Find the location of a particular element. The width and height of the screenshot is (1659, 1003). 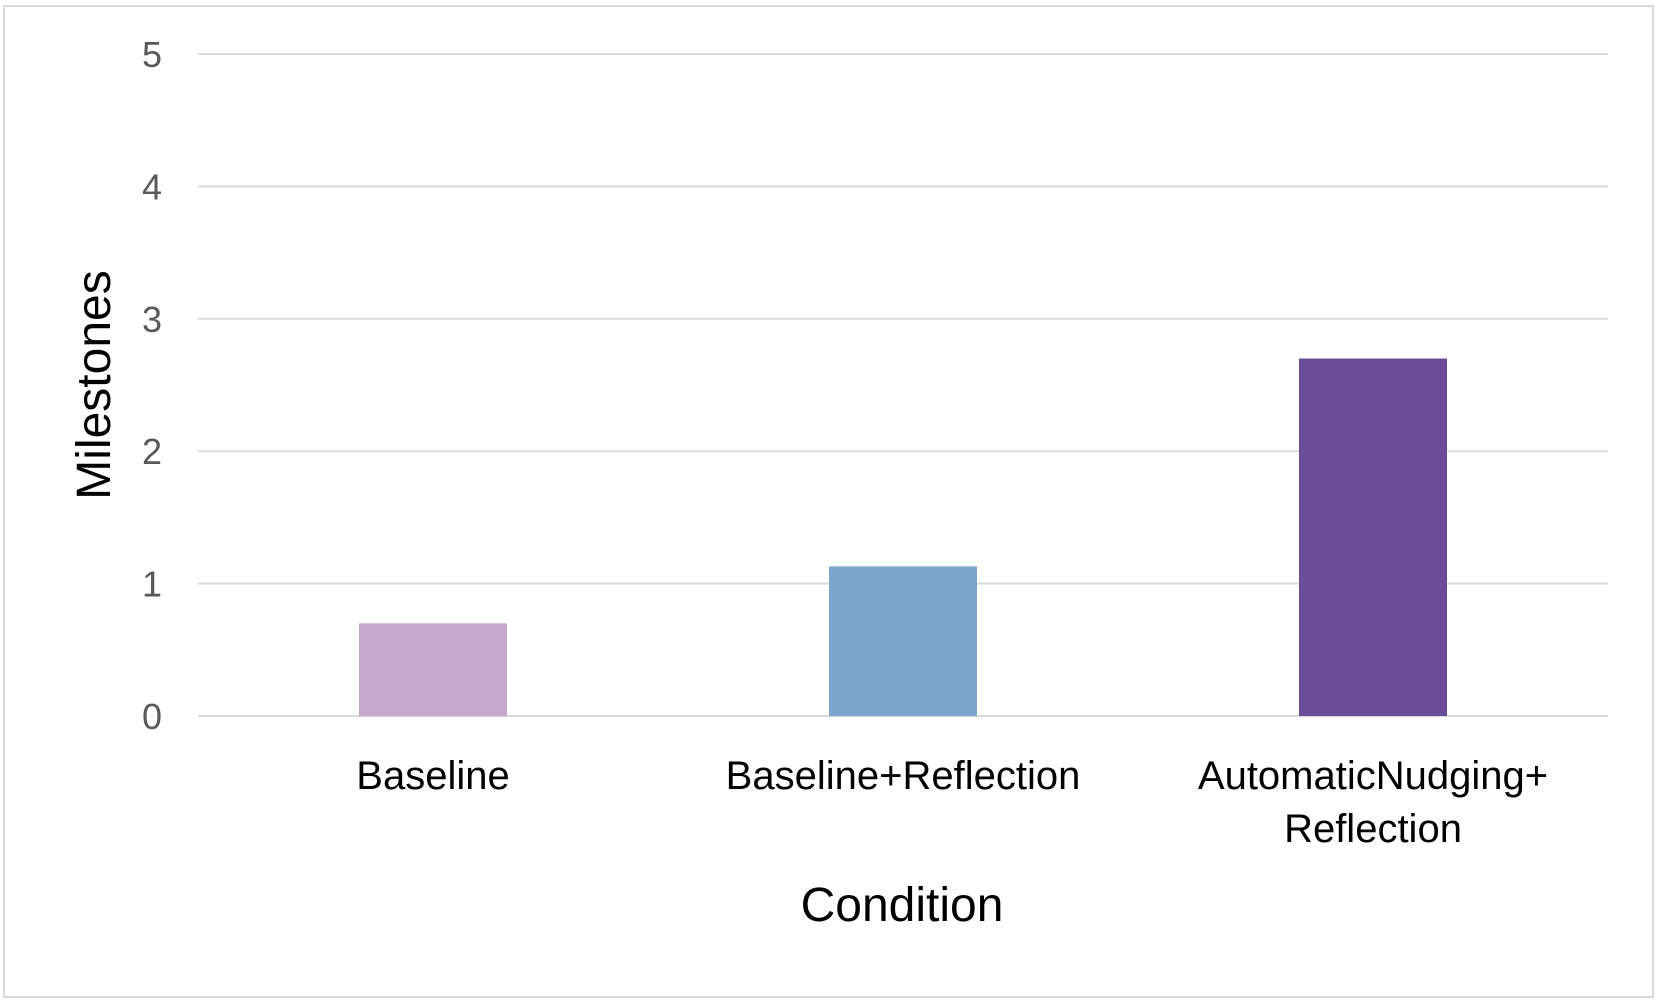

y-axis-title: Milestones is located at coordinates (94, 384).